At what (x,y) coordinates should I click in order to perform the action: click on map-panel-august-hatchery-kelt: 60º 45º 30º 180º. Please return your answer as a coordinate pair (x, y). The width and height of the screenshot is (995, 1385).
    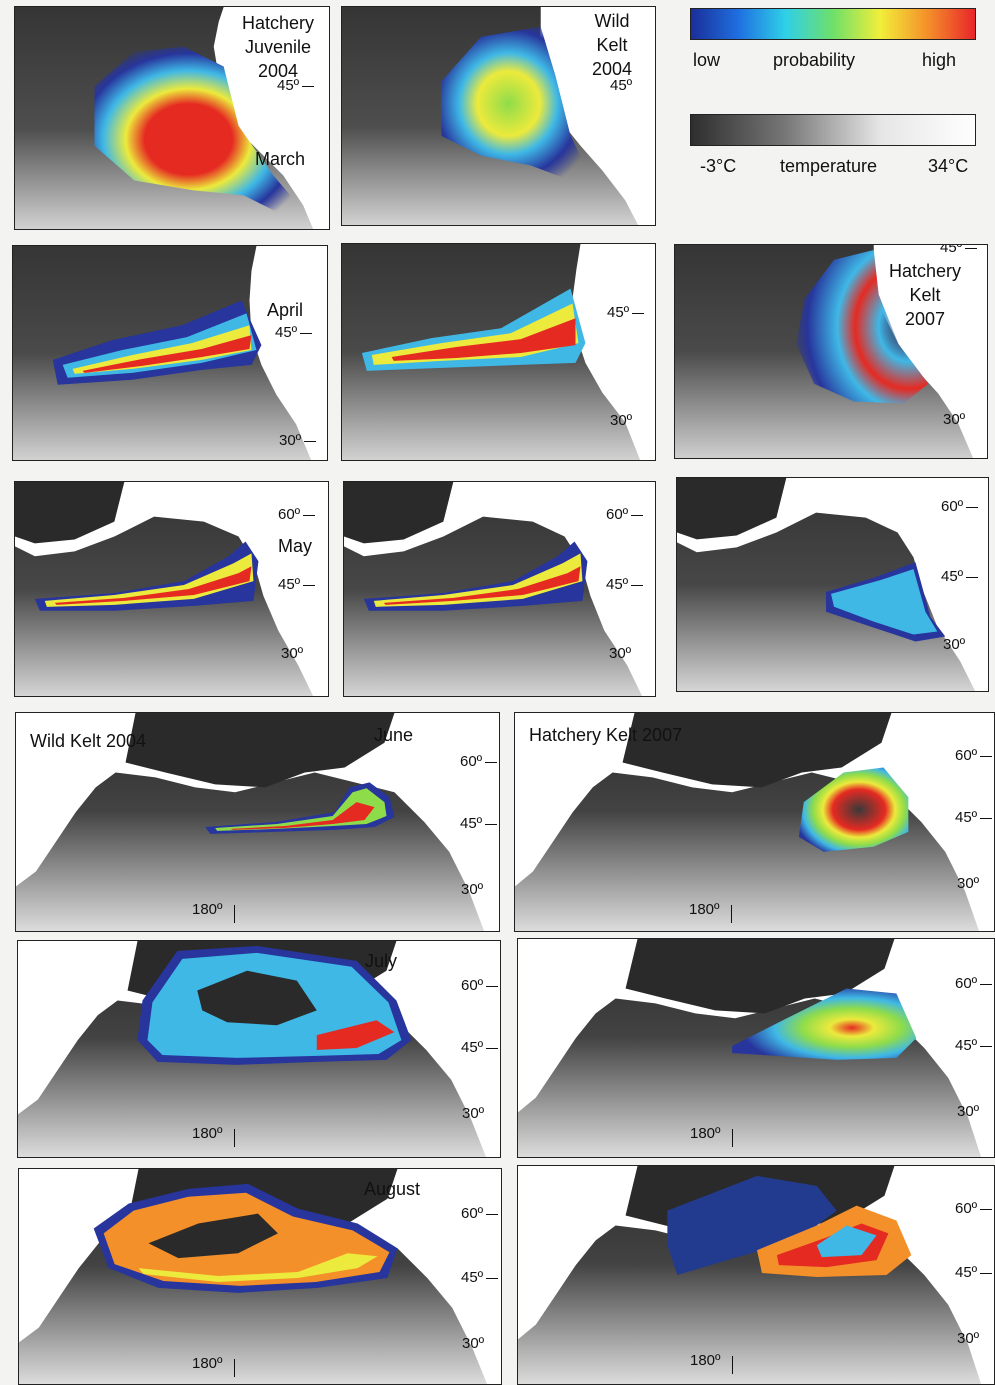
    Looking at the image, I should click on (756, 1275).